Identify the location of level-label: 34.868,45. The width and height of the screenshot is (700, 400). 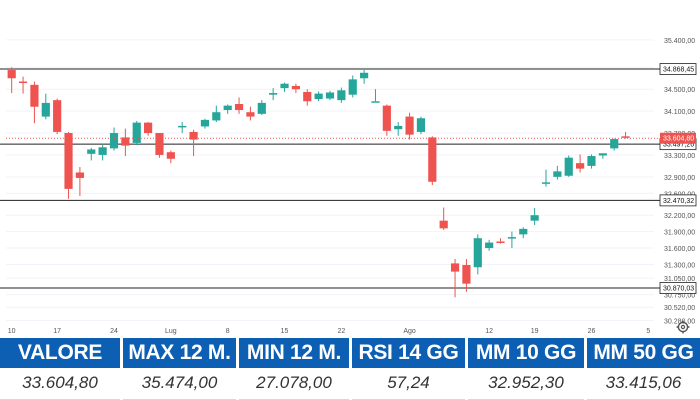
(678, 70).